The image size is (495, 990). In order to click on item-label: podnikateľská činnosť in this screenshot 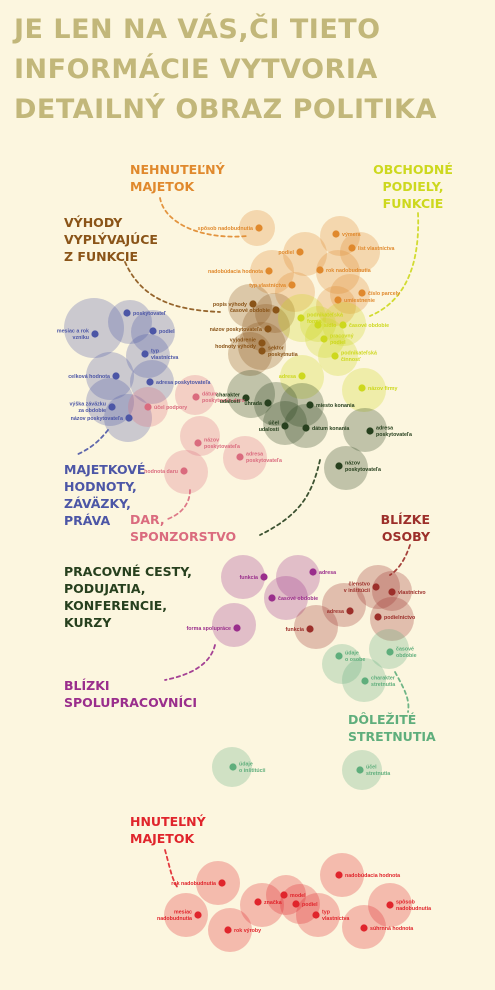, I will do `click(359, 357)`.